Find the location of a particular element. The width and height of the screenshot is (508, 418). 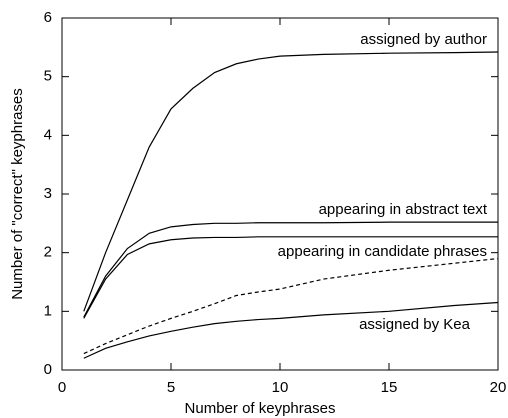

y-tick-label: 3 is located at coordinates (48, 193).